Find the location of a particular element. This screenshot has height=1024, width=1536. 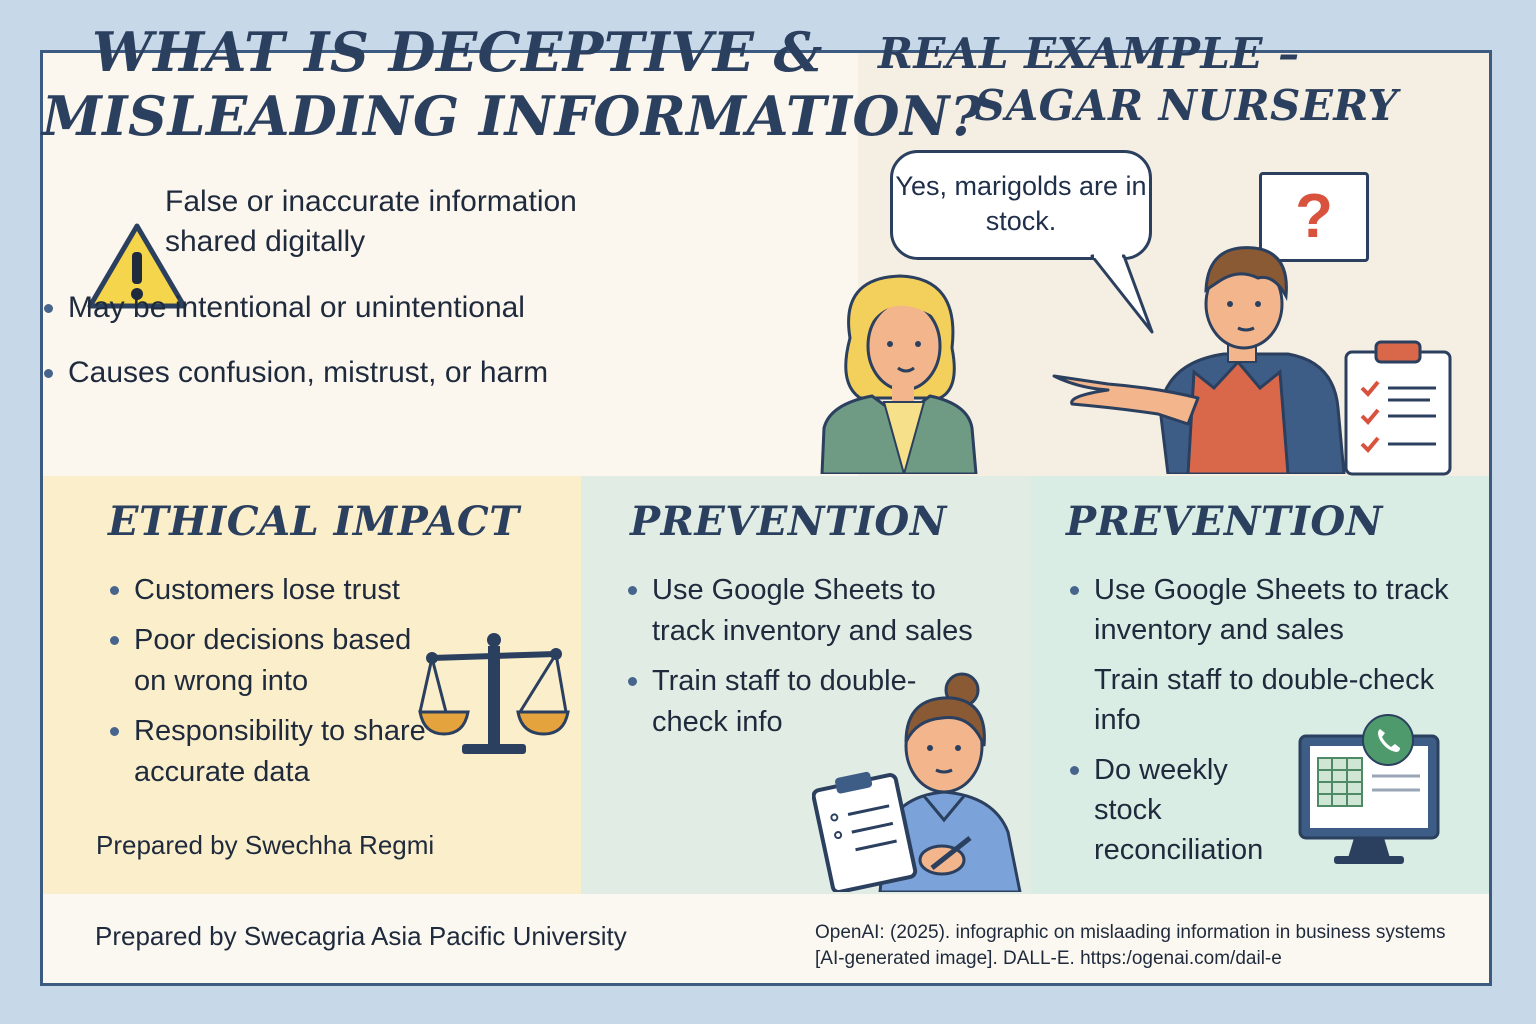

footer-band is located at coordinates (766, 938).